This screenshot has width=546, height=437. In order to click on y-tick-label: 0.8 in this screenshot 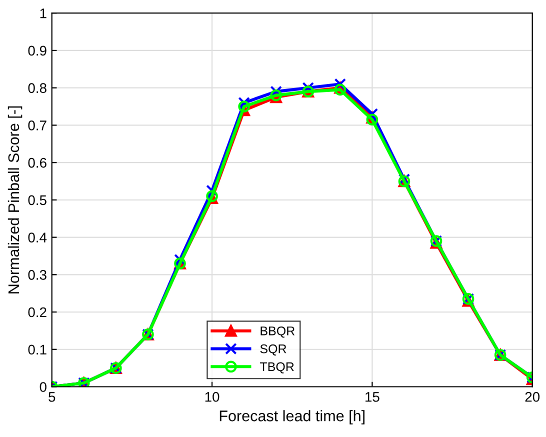, I will do `click(37, 88)`.